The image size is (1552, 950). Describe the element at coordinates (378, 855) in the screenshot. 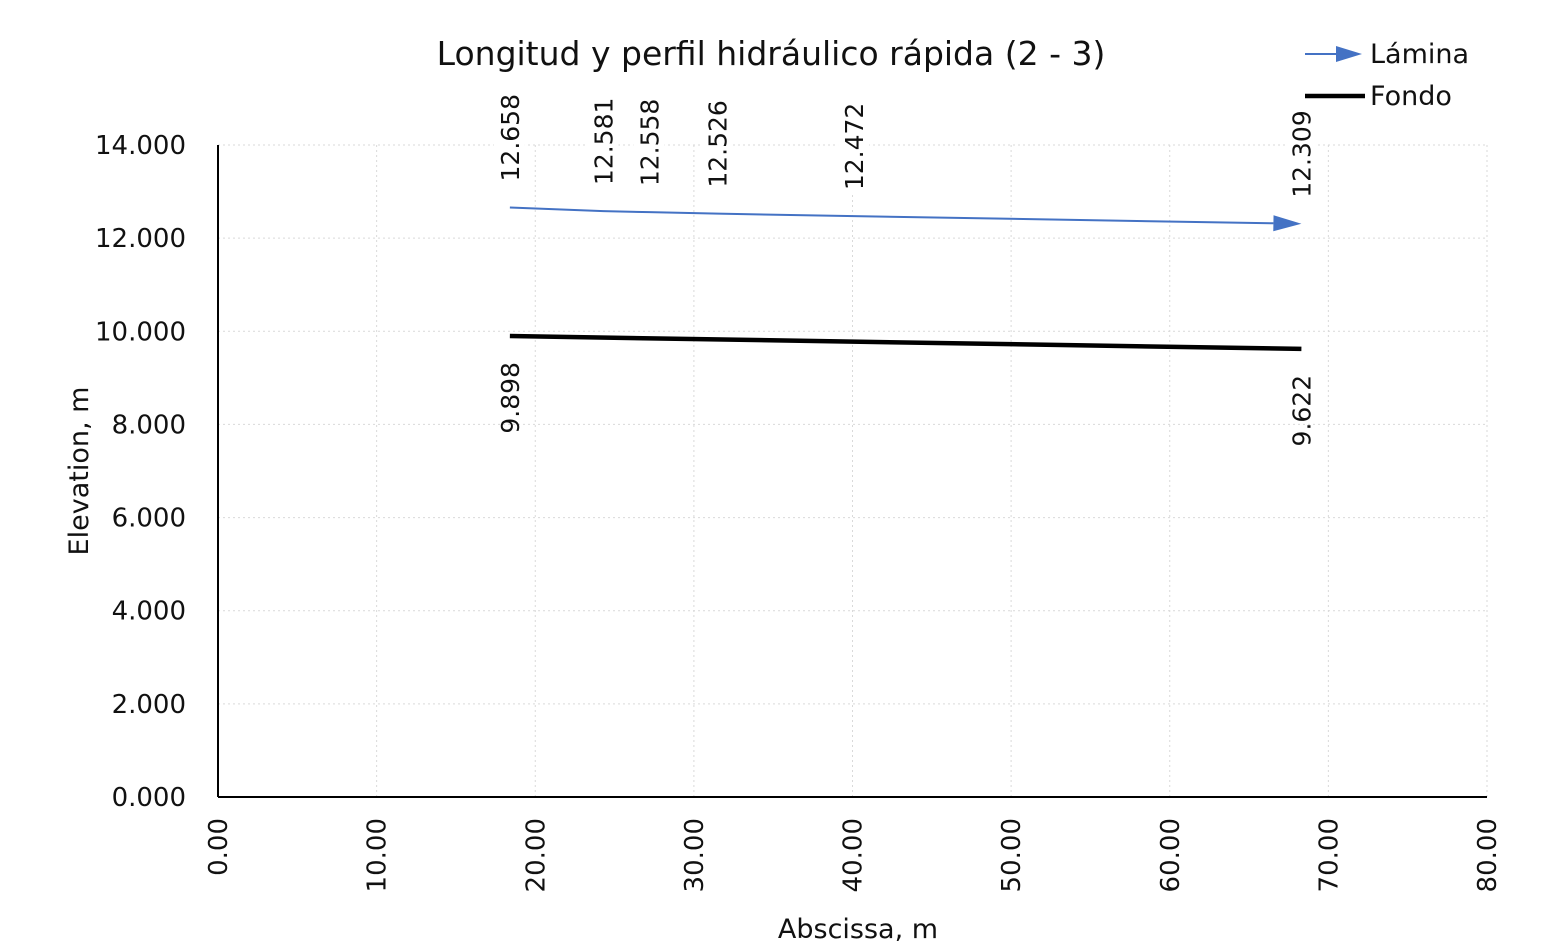

I see `x-tick-label: 10.00` at that location.